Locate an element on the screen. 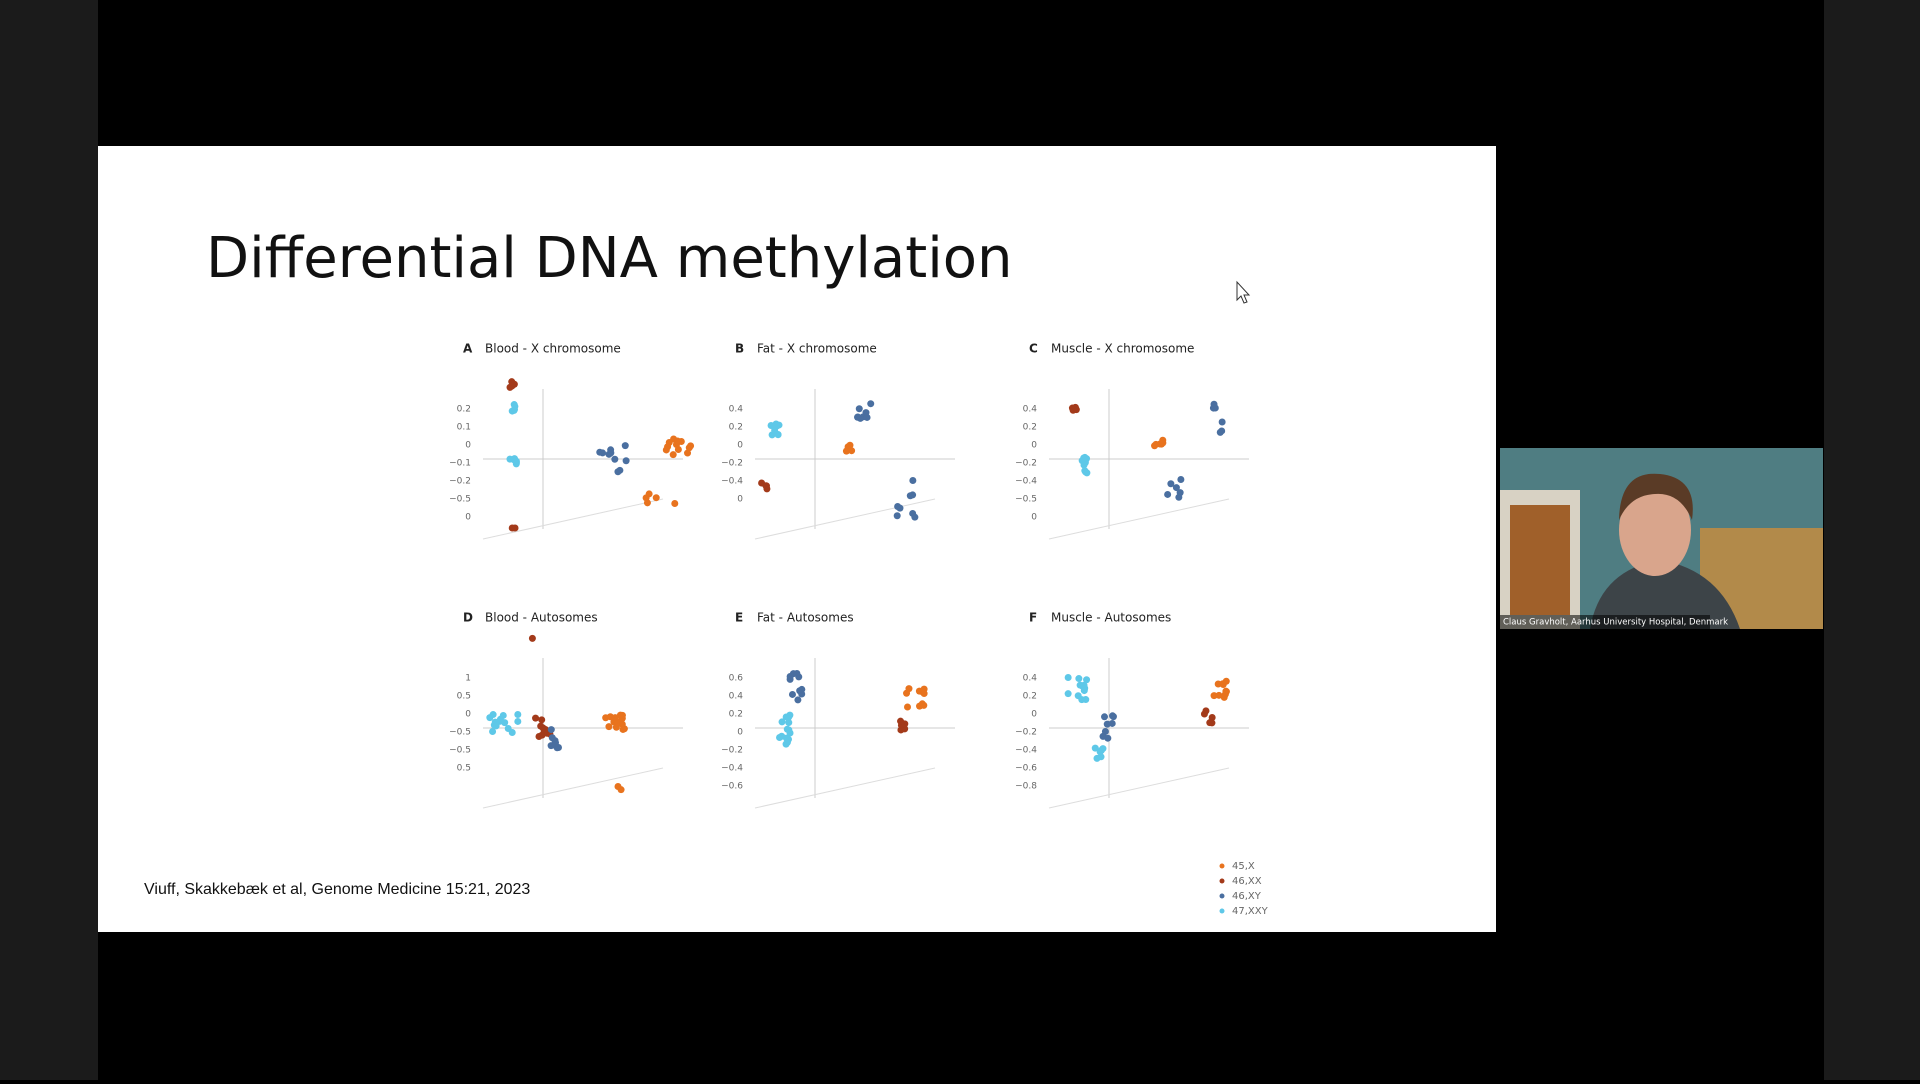 This screenshot has height=1084, width=1920. tick-label: −0.5 is located at coordinates (460, 733).